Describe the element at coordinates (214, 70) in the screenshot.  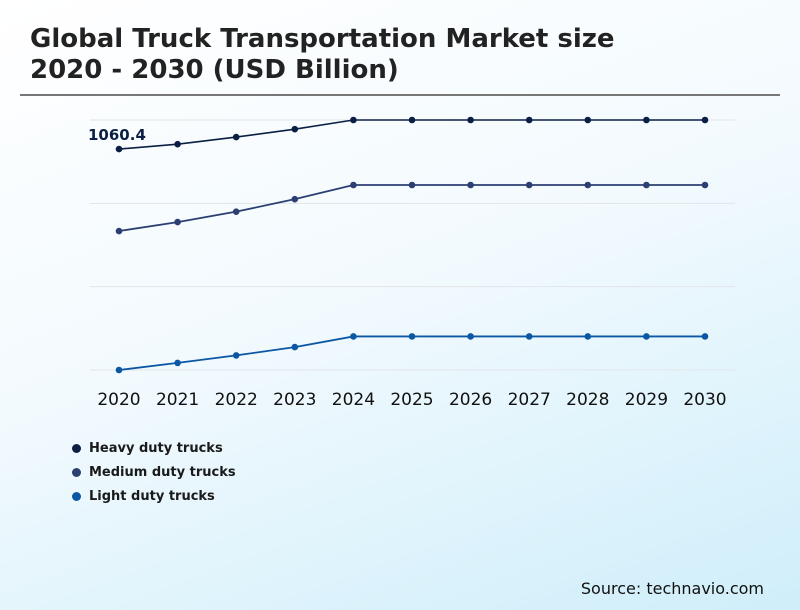
I see `title-line-2: 2020 - 2030 (USD Billion)` at that location.